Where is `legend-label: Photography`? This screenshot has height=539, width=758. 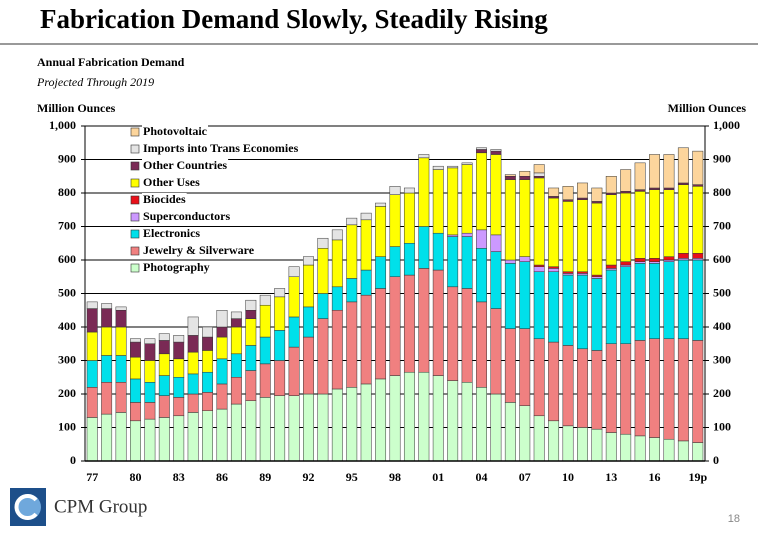 legend-label: Photography is located at coordinates (176, 267).